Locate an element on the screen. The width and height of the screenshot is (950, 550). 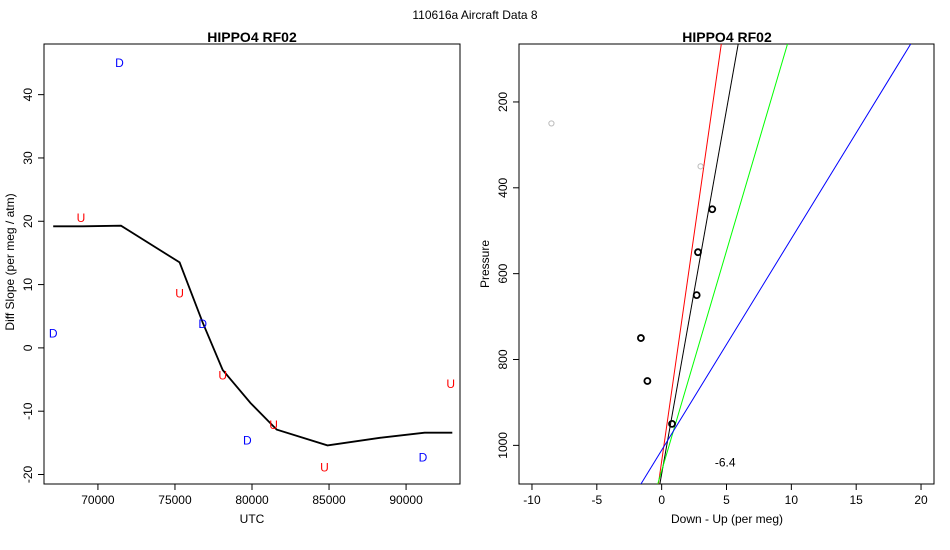
left-x-tick-label: 85000 is located at coordinates (329, 500).